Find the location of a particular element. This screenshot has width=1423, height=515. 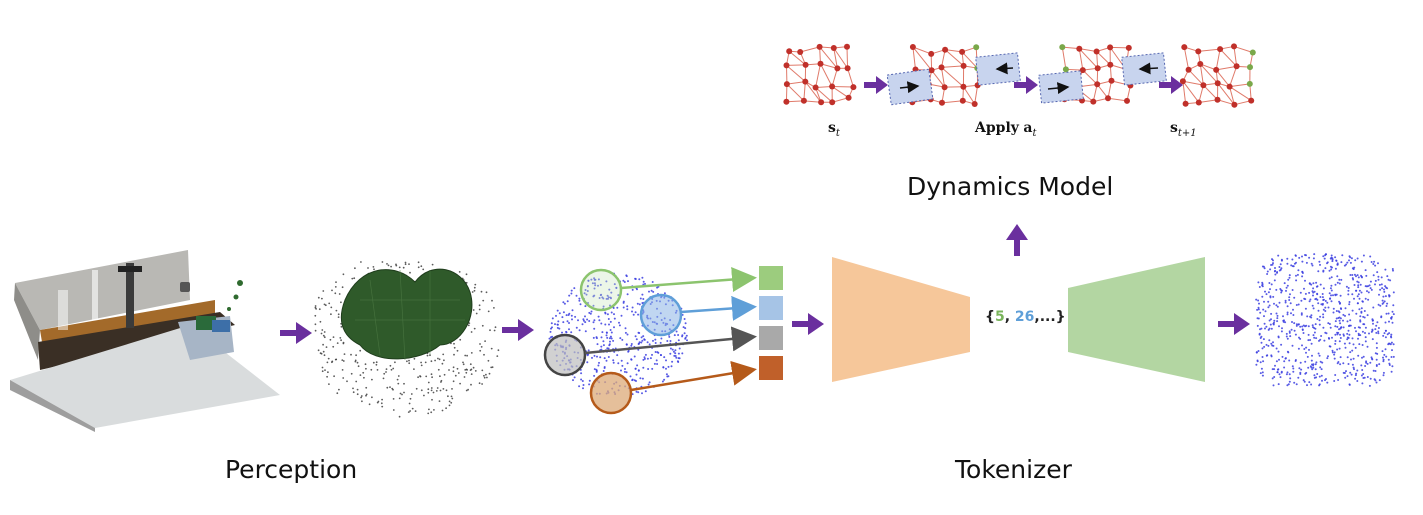

scene-image is located at coordinates (145, 341).